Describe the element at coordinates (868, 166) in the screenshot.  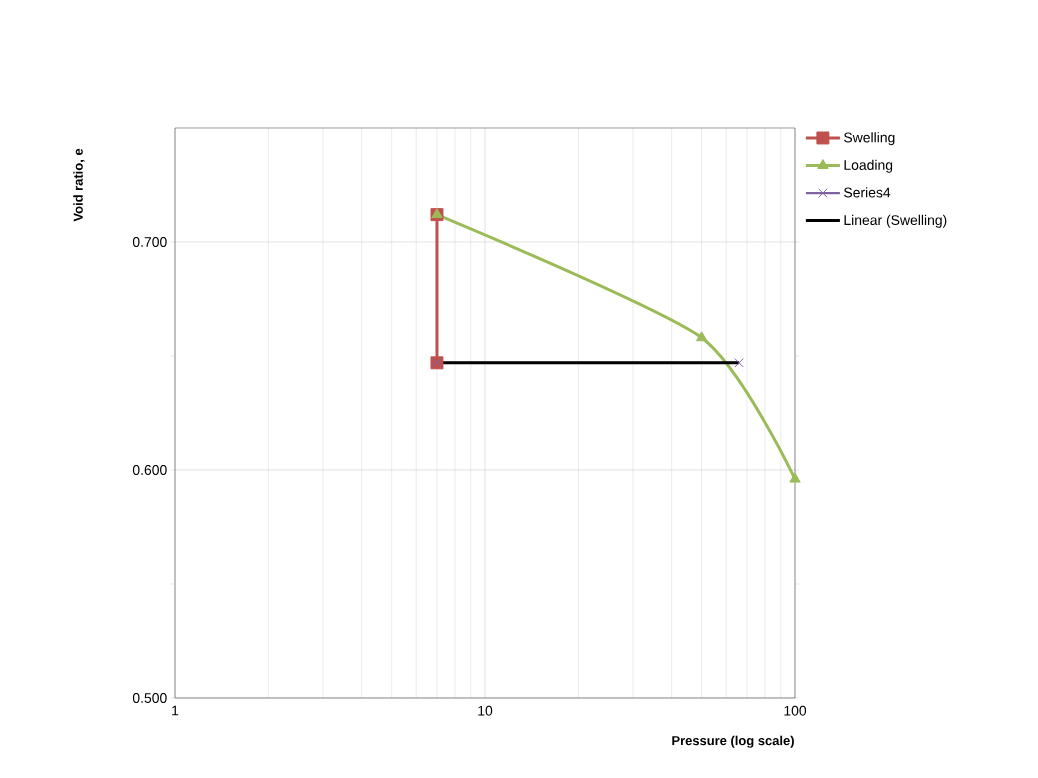
I see `legend-label: Loading` at that location.